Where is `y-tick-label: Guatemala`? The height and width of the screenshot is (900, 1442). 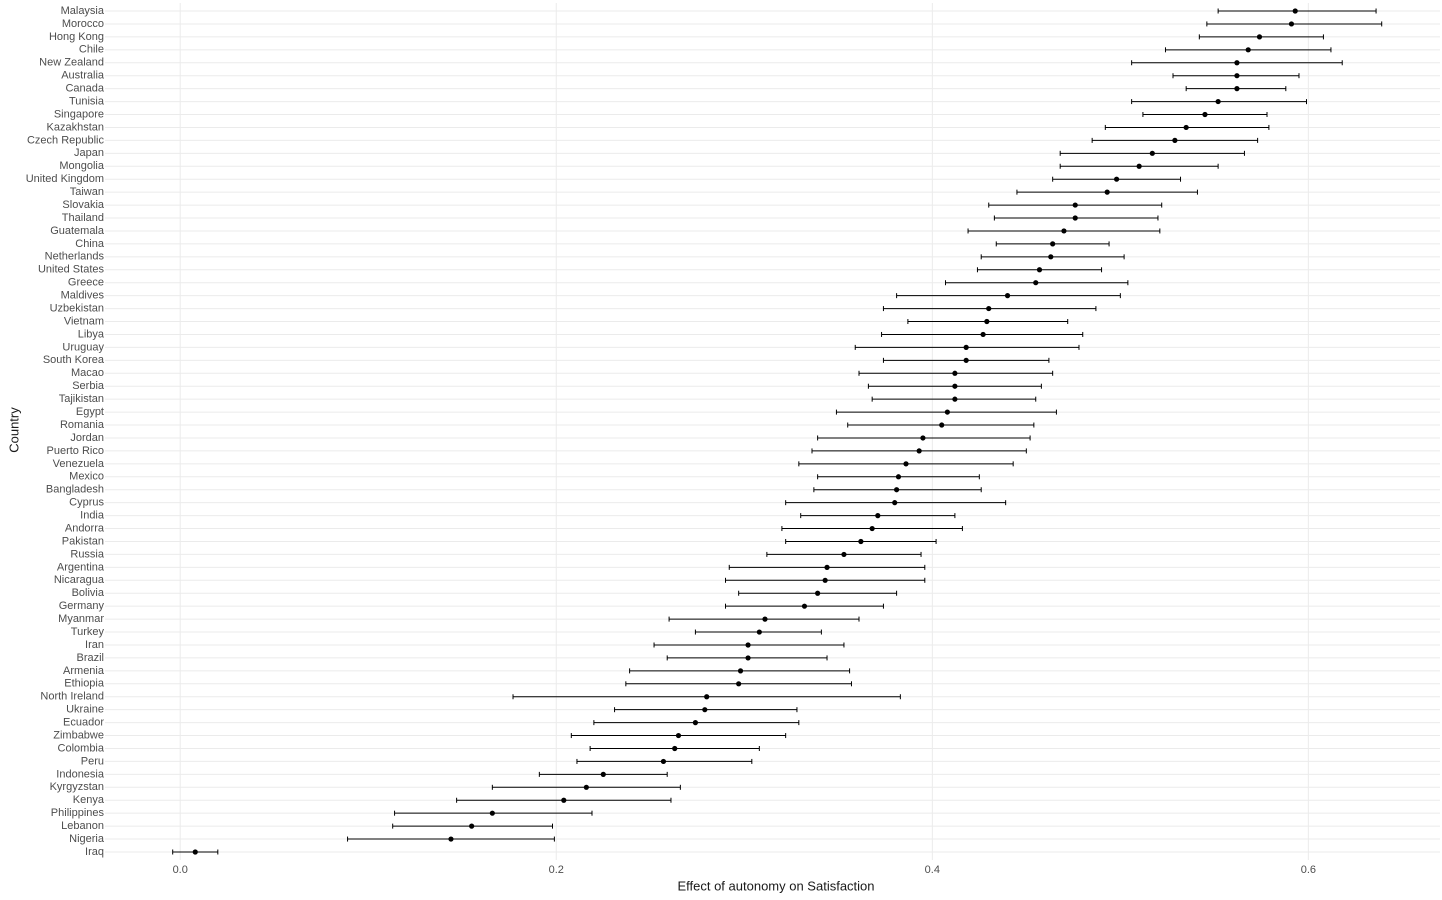
y-tick-label: Guatemala is located at coordinates (77, 231).